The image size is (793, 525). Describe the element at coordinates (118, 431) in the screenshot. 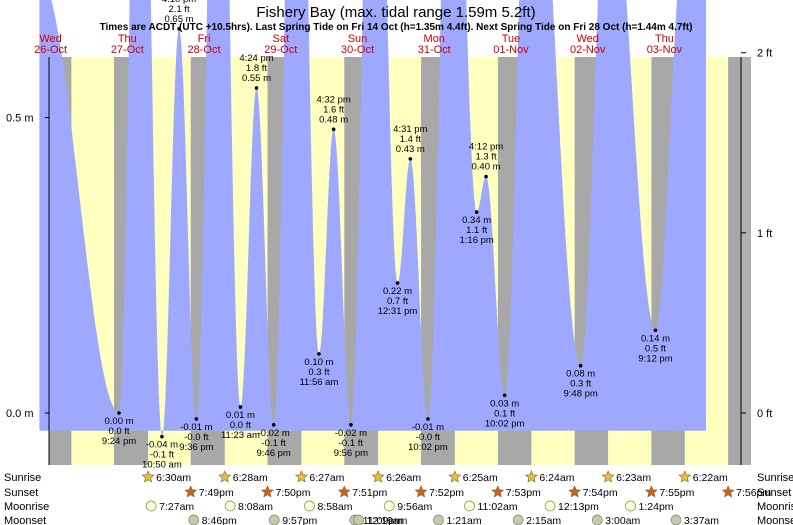

I see `tide-label: 0.0 ft` at that location.